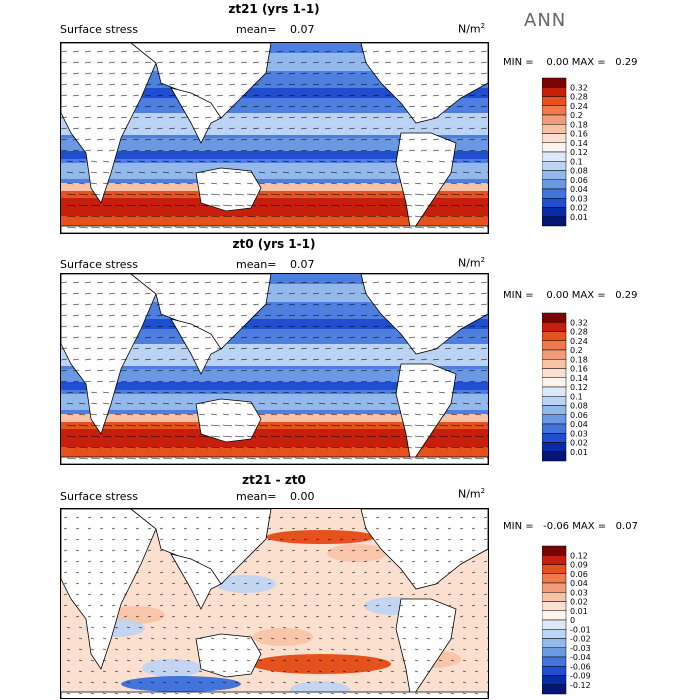  Describe the element at coordinates (579, 565) in the screenshot. I see `colorbar-tick-label: 0.09` at that location.